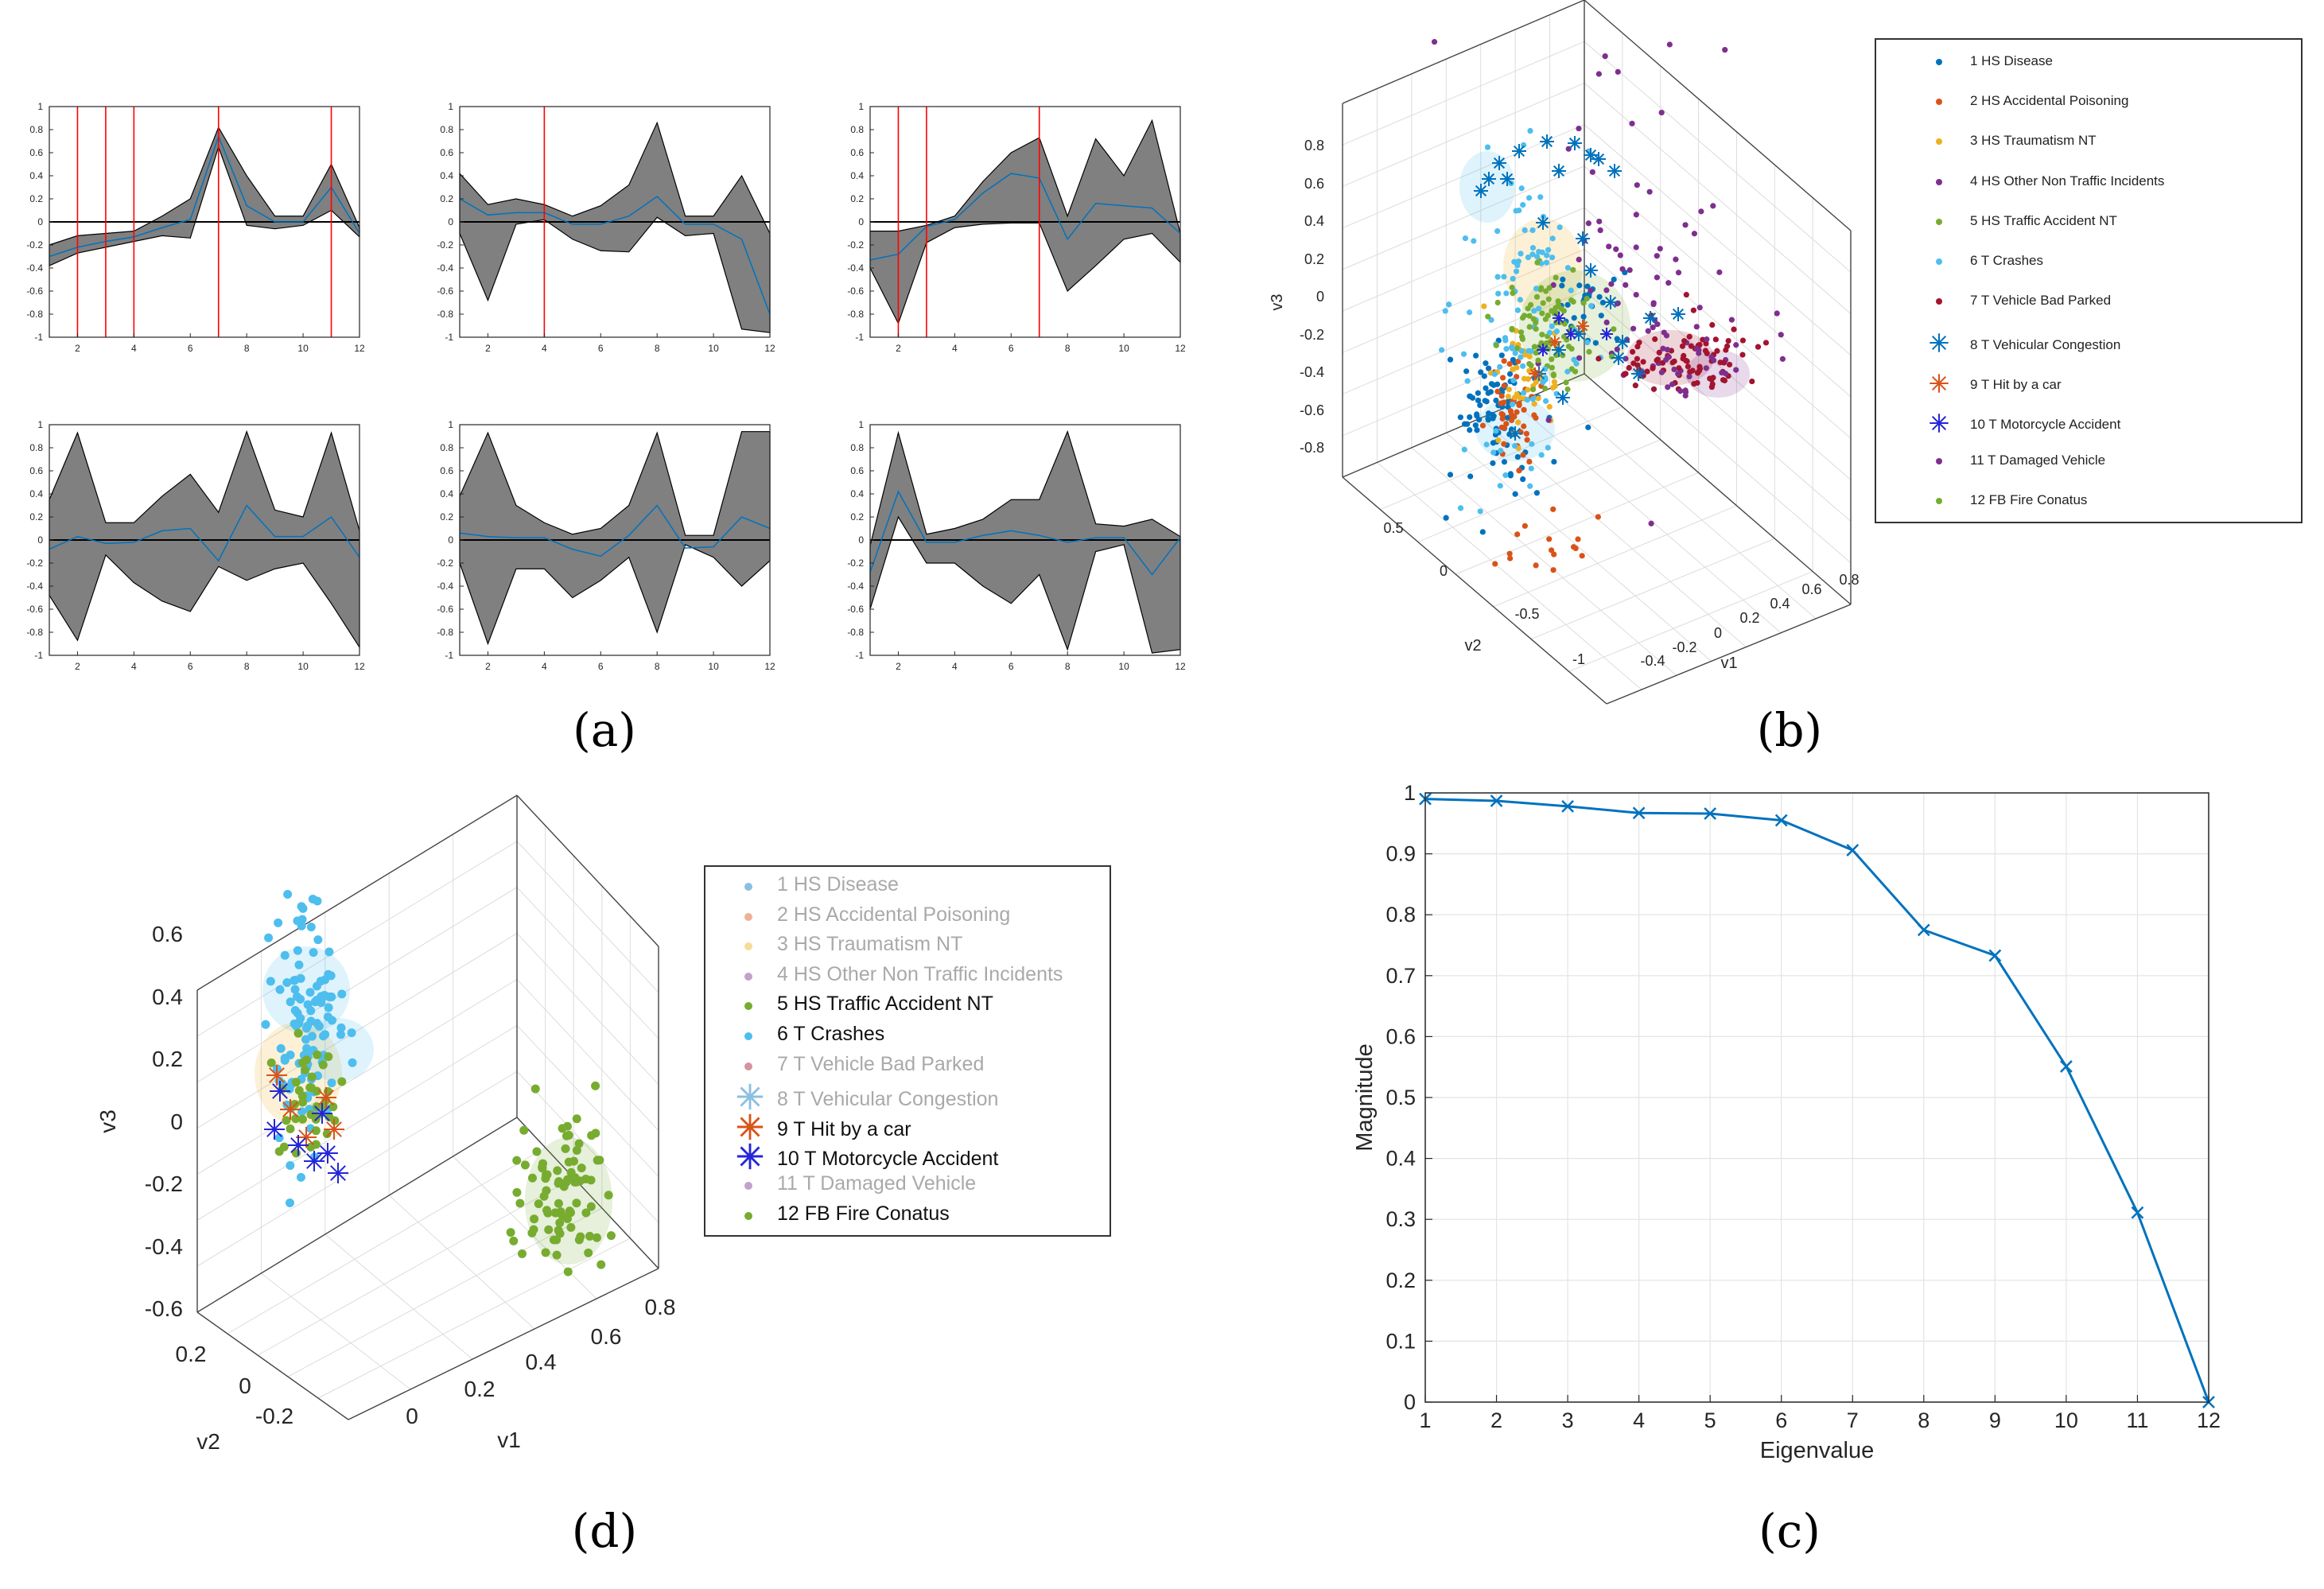  What do you see at coordinates (191, 1354) in the screenshot?
I see `v2-tick-label: 0.2` at bounding box center [191, 1354].